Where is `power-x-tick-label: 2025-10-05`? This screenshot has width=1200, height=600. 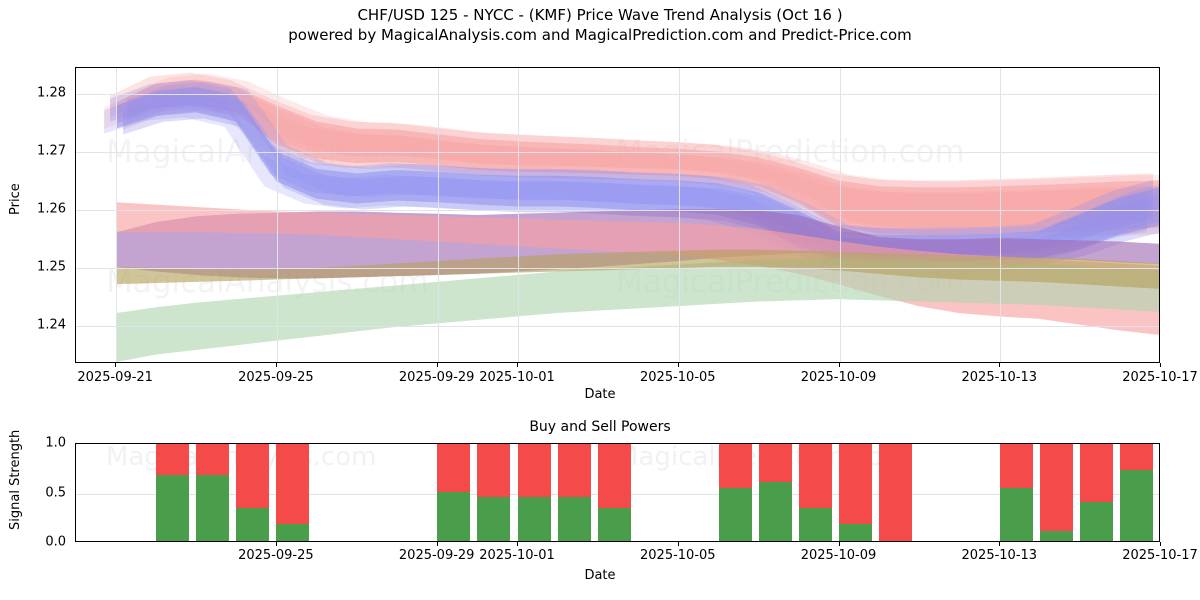
power-x-tick-label: 2025-10-05 is located at coordinates (678, 555).